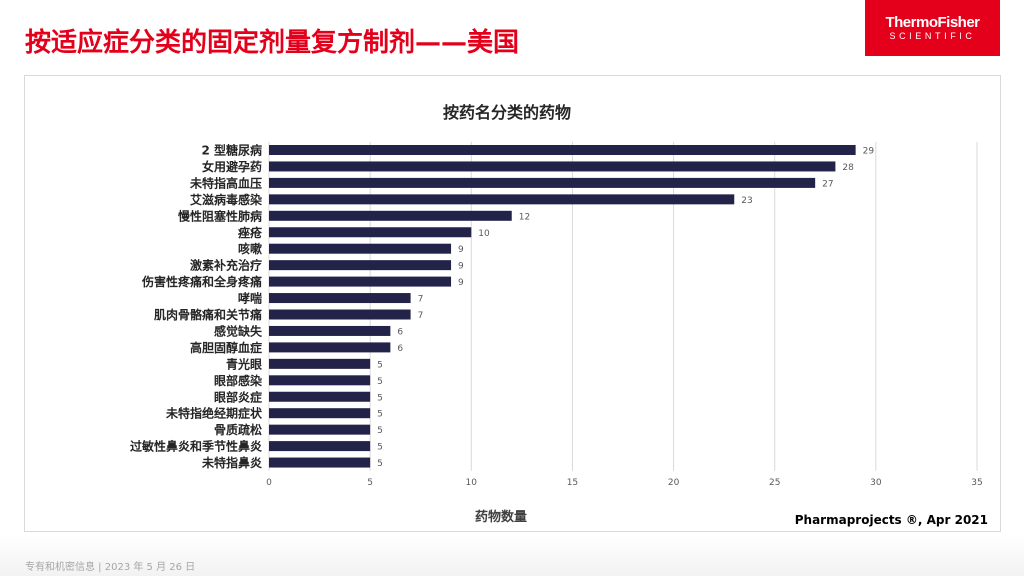 Image resolution: width=1024 pixels, height=576 pixels. I want to click on category-label: 2 型糖尿病, so click(231, 150).